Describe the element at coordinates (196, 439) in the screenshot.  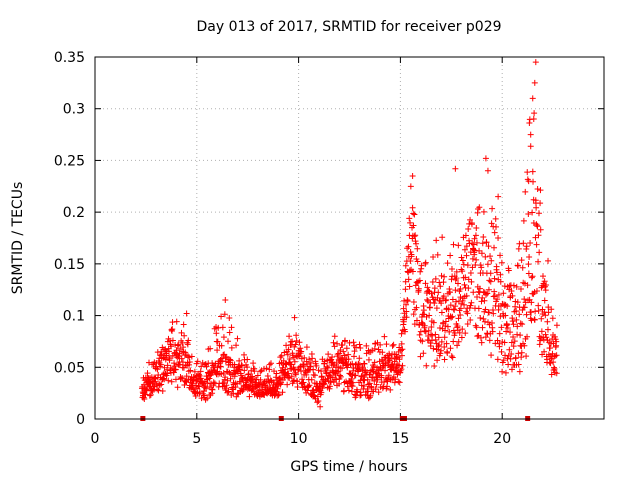
I see `x-tick-label: 5` at that location.